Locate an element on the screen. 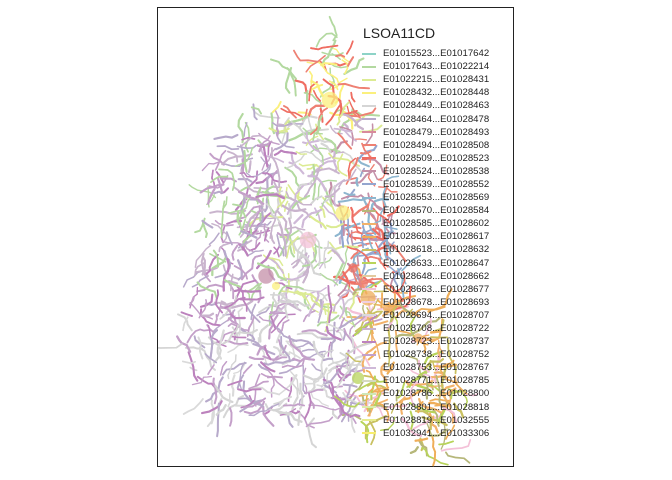 This screenshot has width=672, height=480. legend-label: E01028494...E01028508 is located at coordinates (436, 145).